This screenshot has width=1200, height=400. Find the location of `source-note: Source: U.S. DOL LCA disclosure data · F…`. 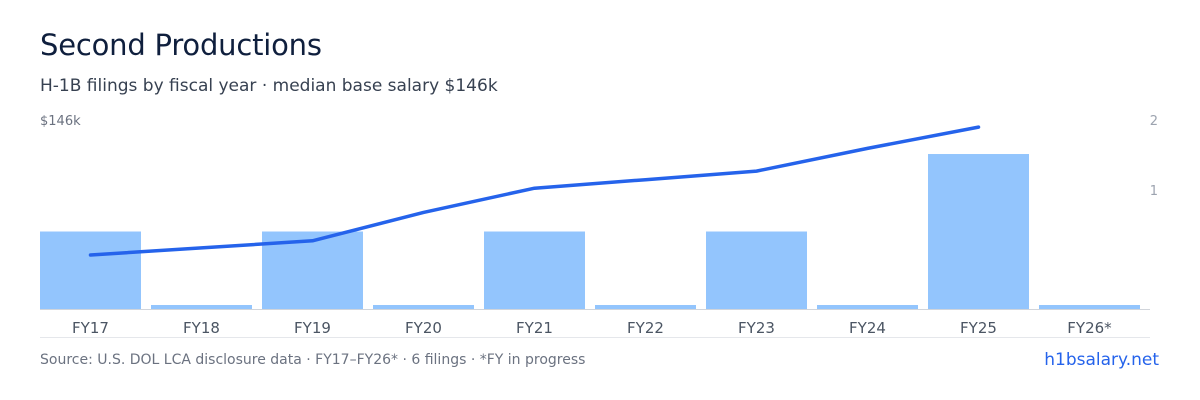

source-note: Source: U.S. DOL LCA disclosure data · F… is located at coordinates (313, 360).